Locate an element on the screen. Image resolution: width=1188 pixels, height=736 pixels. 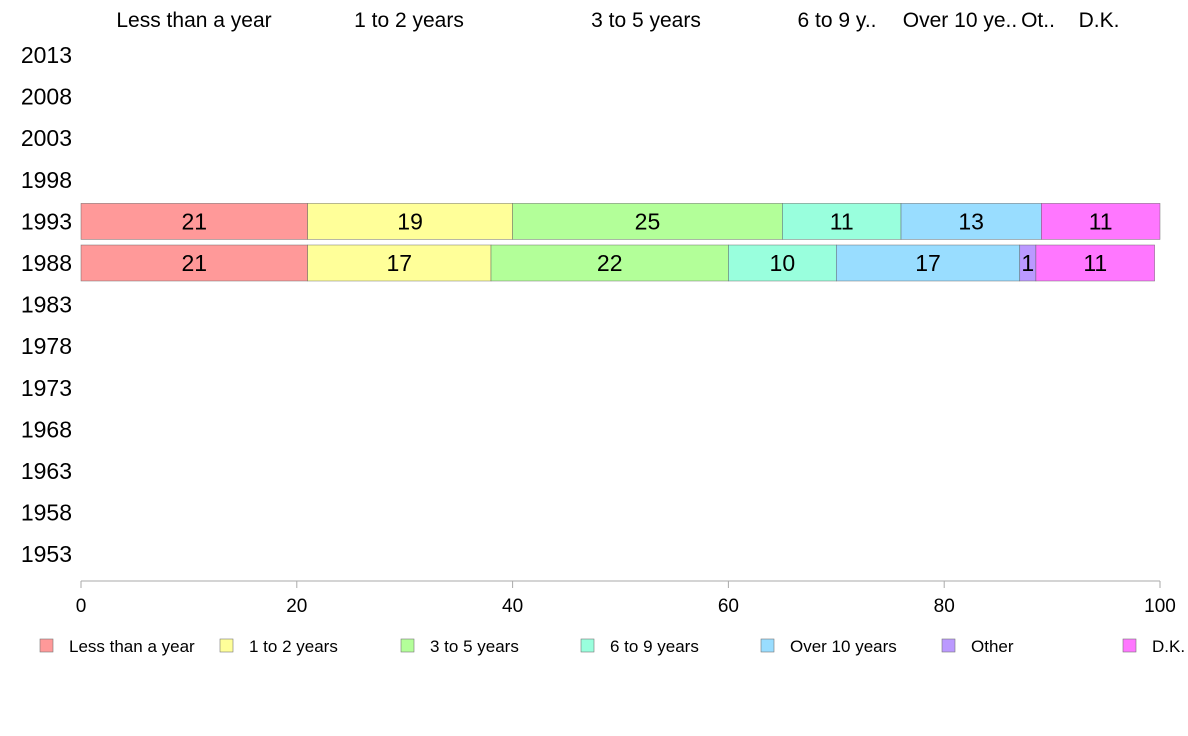
bar-value-label: 22 is located at coordinates (610, 263).